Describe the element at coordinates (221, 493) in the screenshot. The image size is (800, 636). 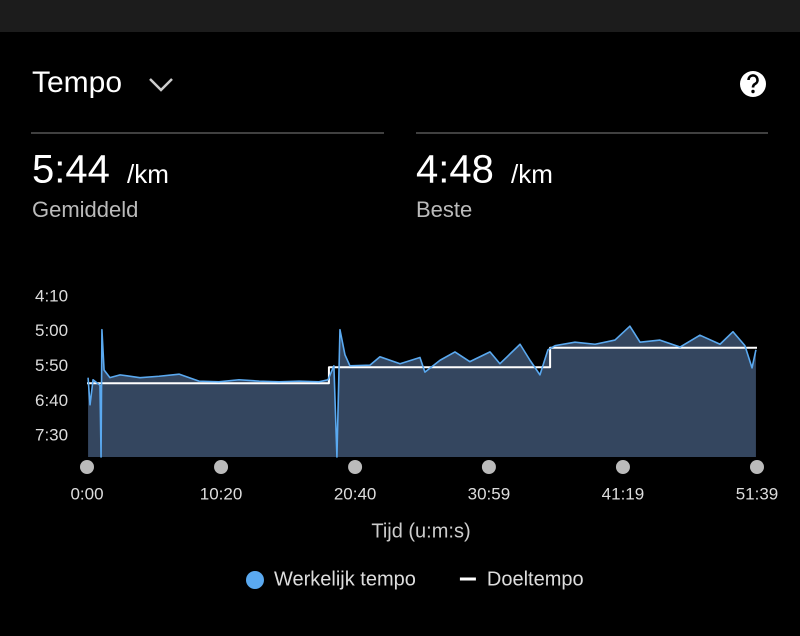
I see `x-tick-label: 10:20` at that location.